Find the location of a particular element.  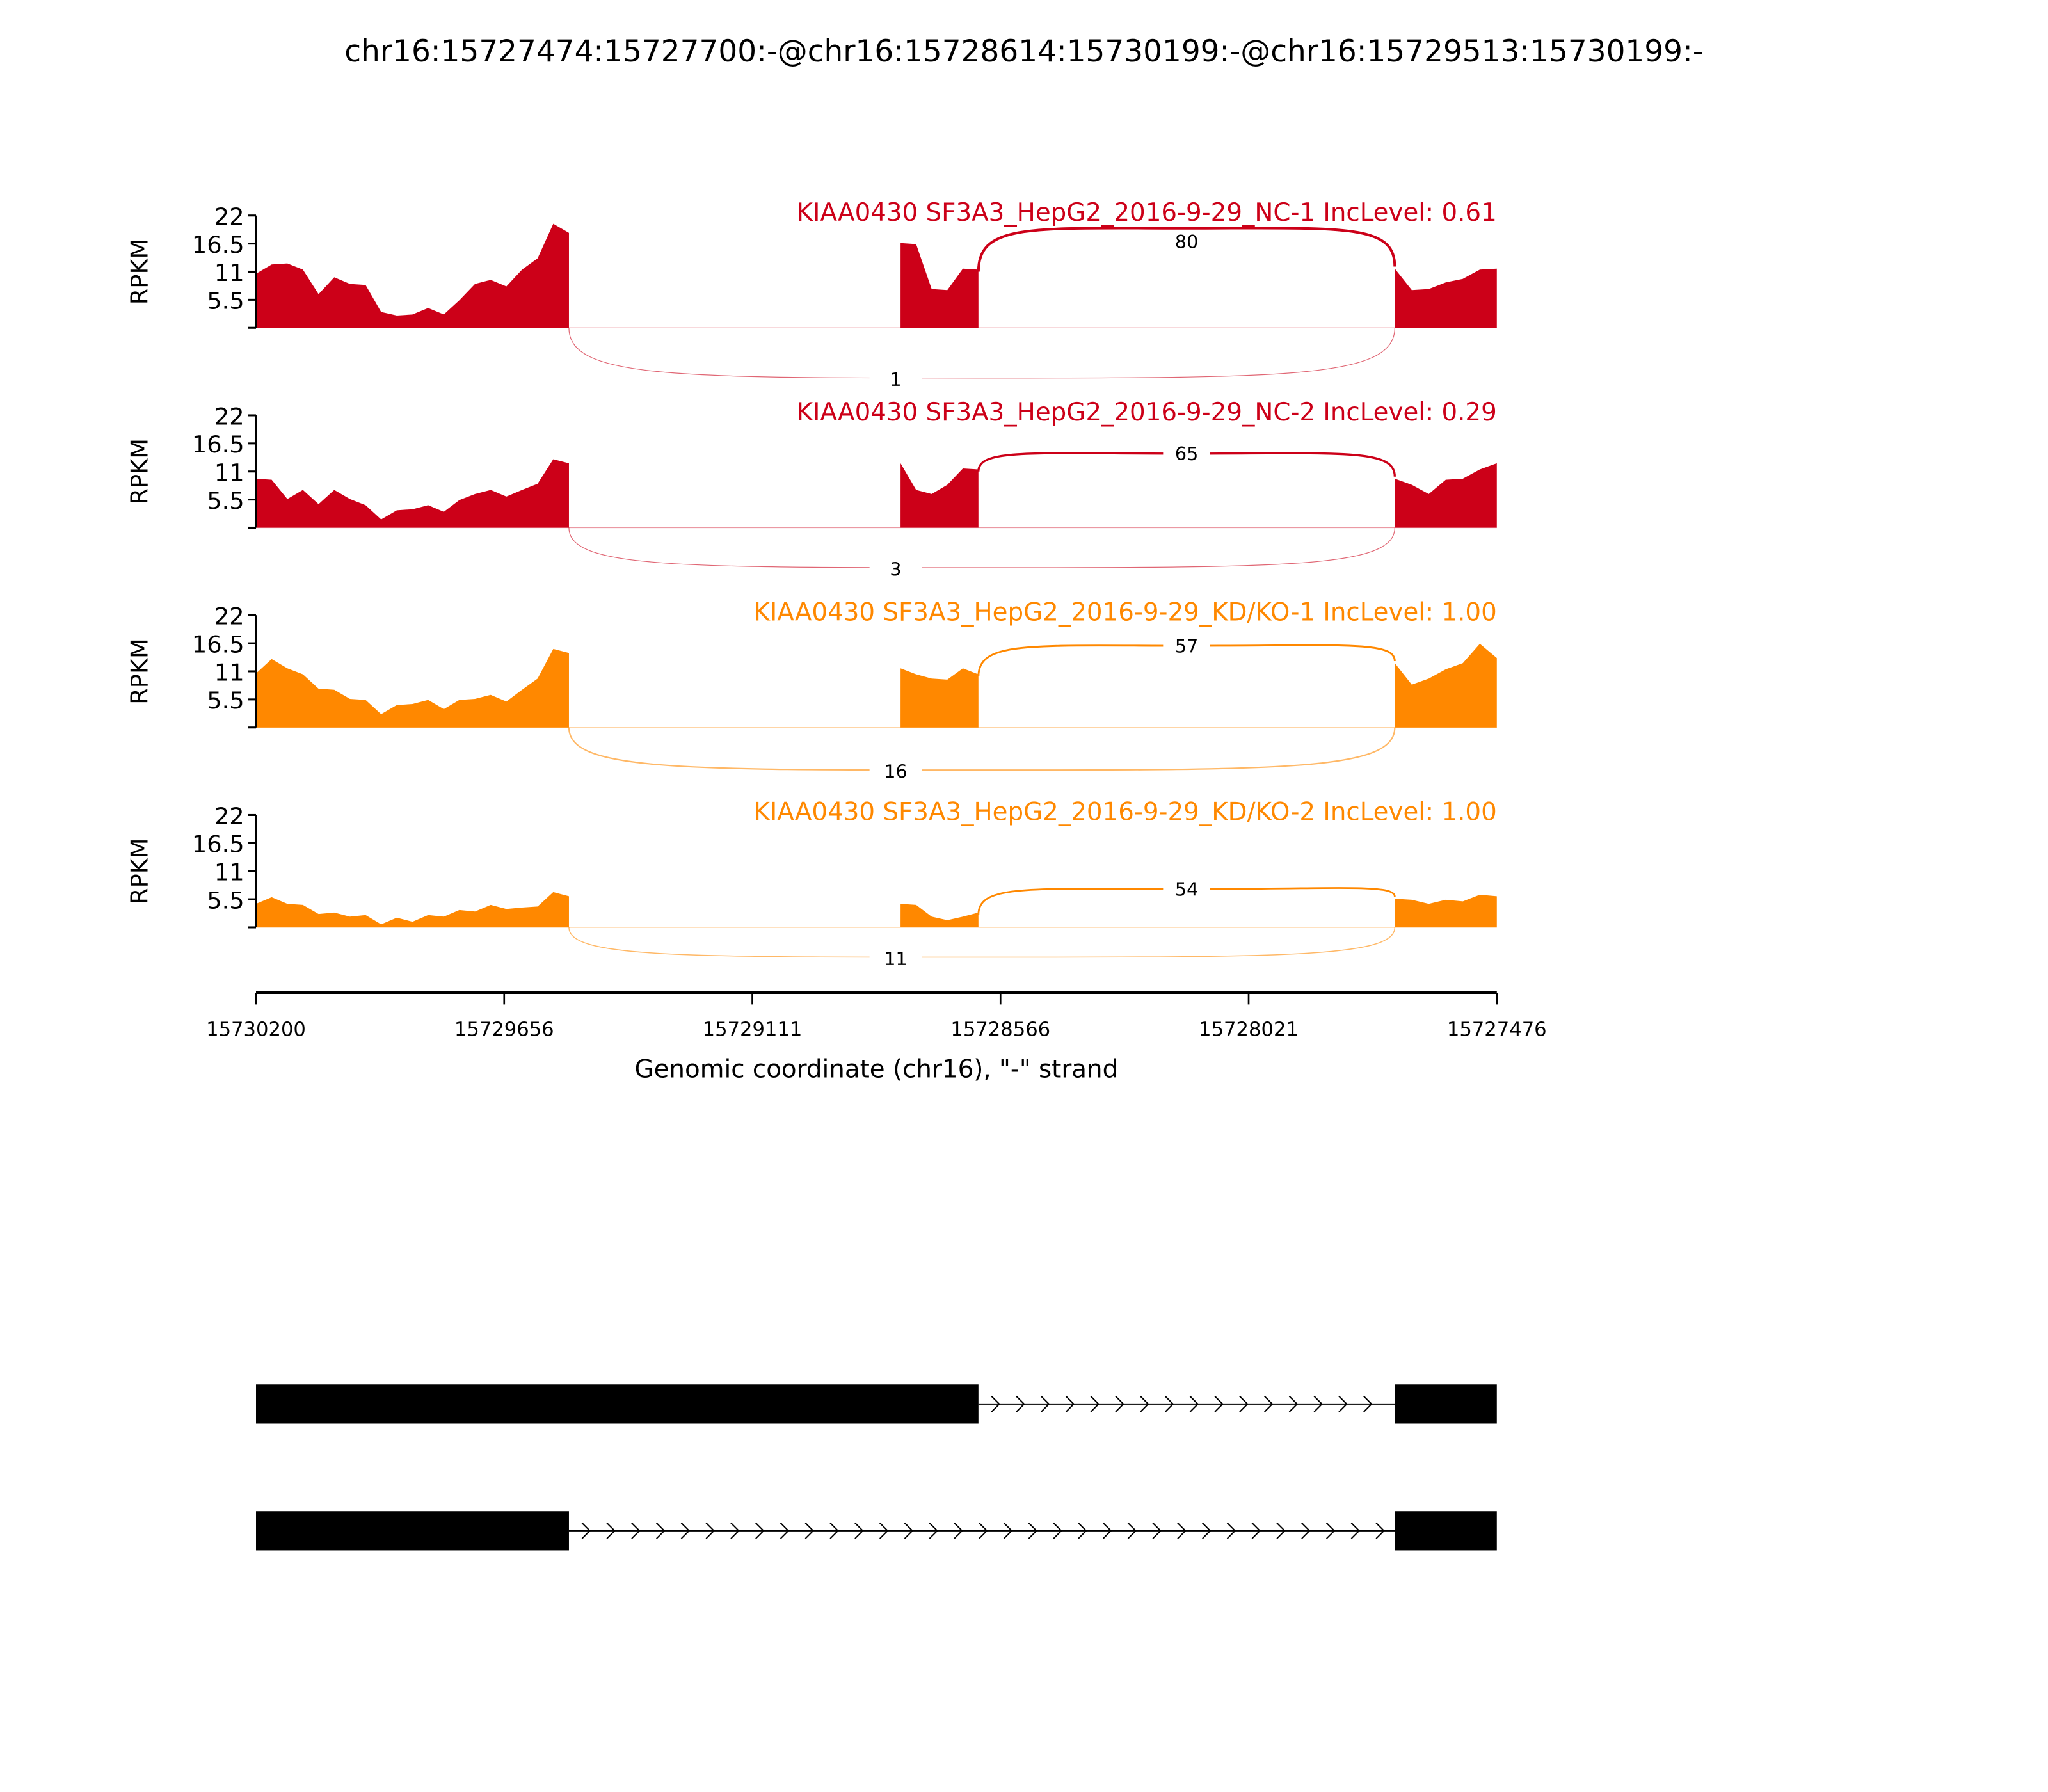

skipping-junction-count: 11 is located at coordinates (895, 959).